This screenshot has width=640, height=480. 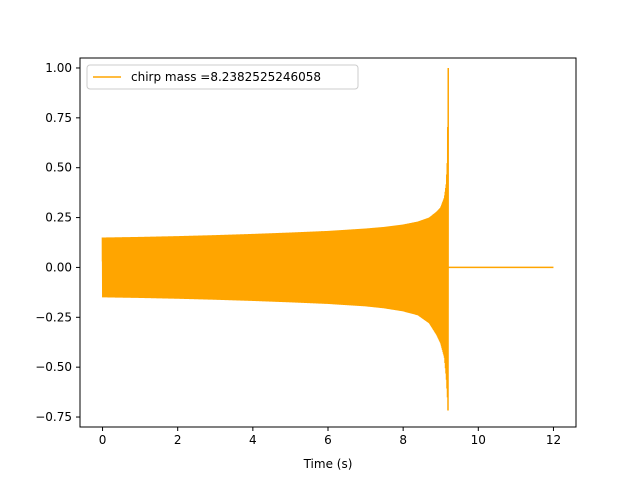 What do you see at coordinates (57, 242) in the screenshot?
I see `y-axis: −0.75 −0.50 −0.25 0.00 0.25 0.50 0.75 1.00` at bounding box center [57, 242].